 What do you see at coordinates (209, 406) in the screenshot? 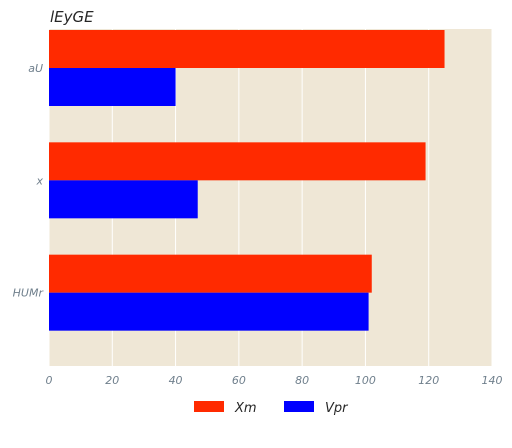
I see `legend-swatch-Xm` at bounding box center [209, 406].